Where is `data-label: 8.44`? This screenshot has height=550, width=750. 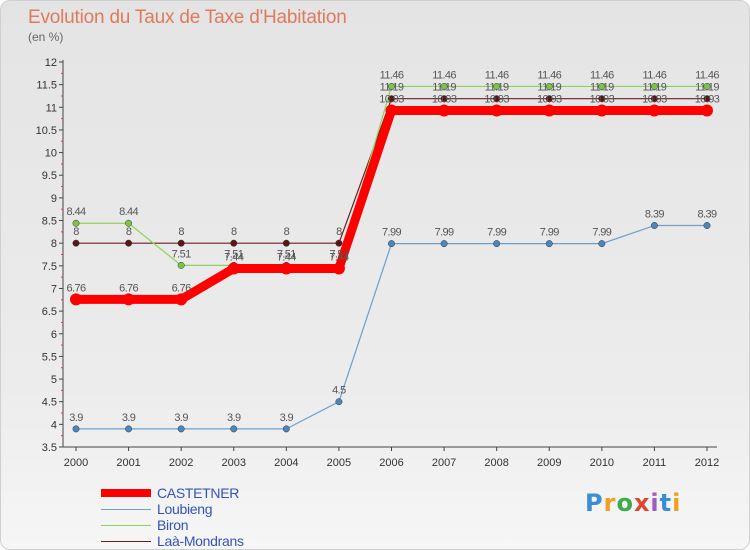 data-label: 8.44 is located at coordinates (128, 212).